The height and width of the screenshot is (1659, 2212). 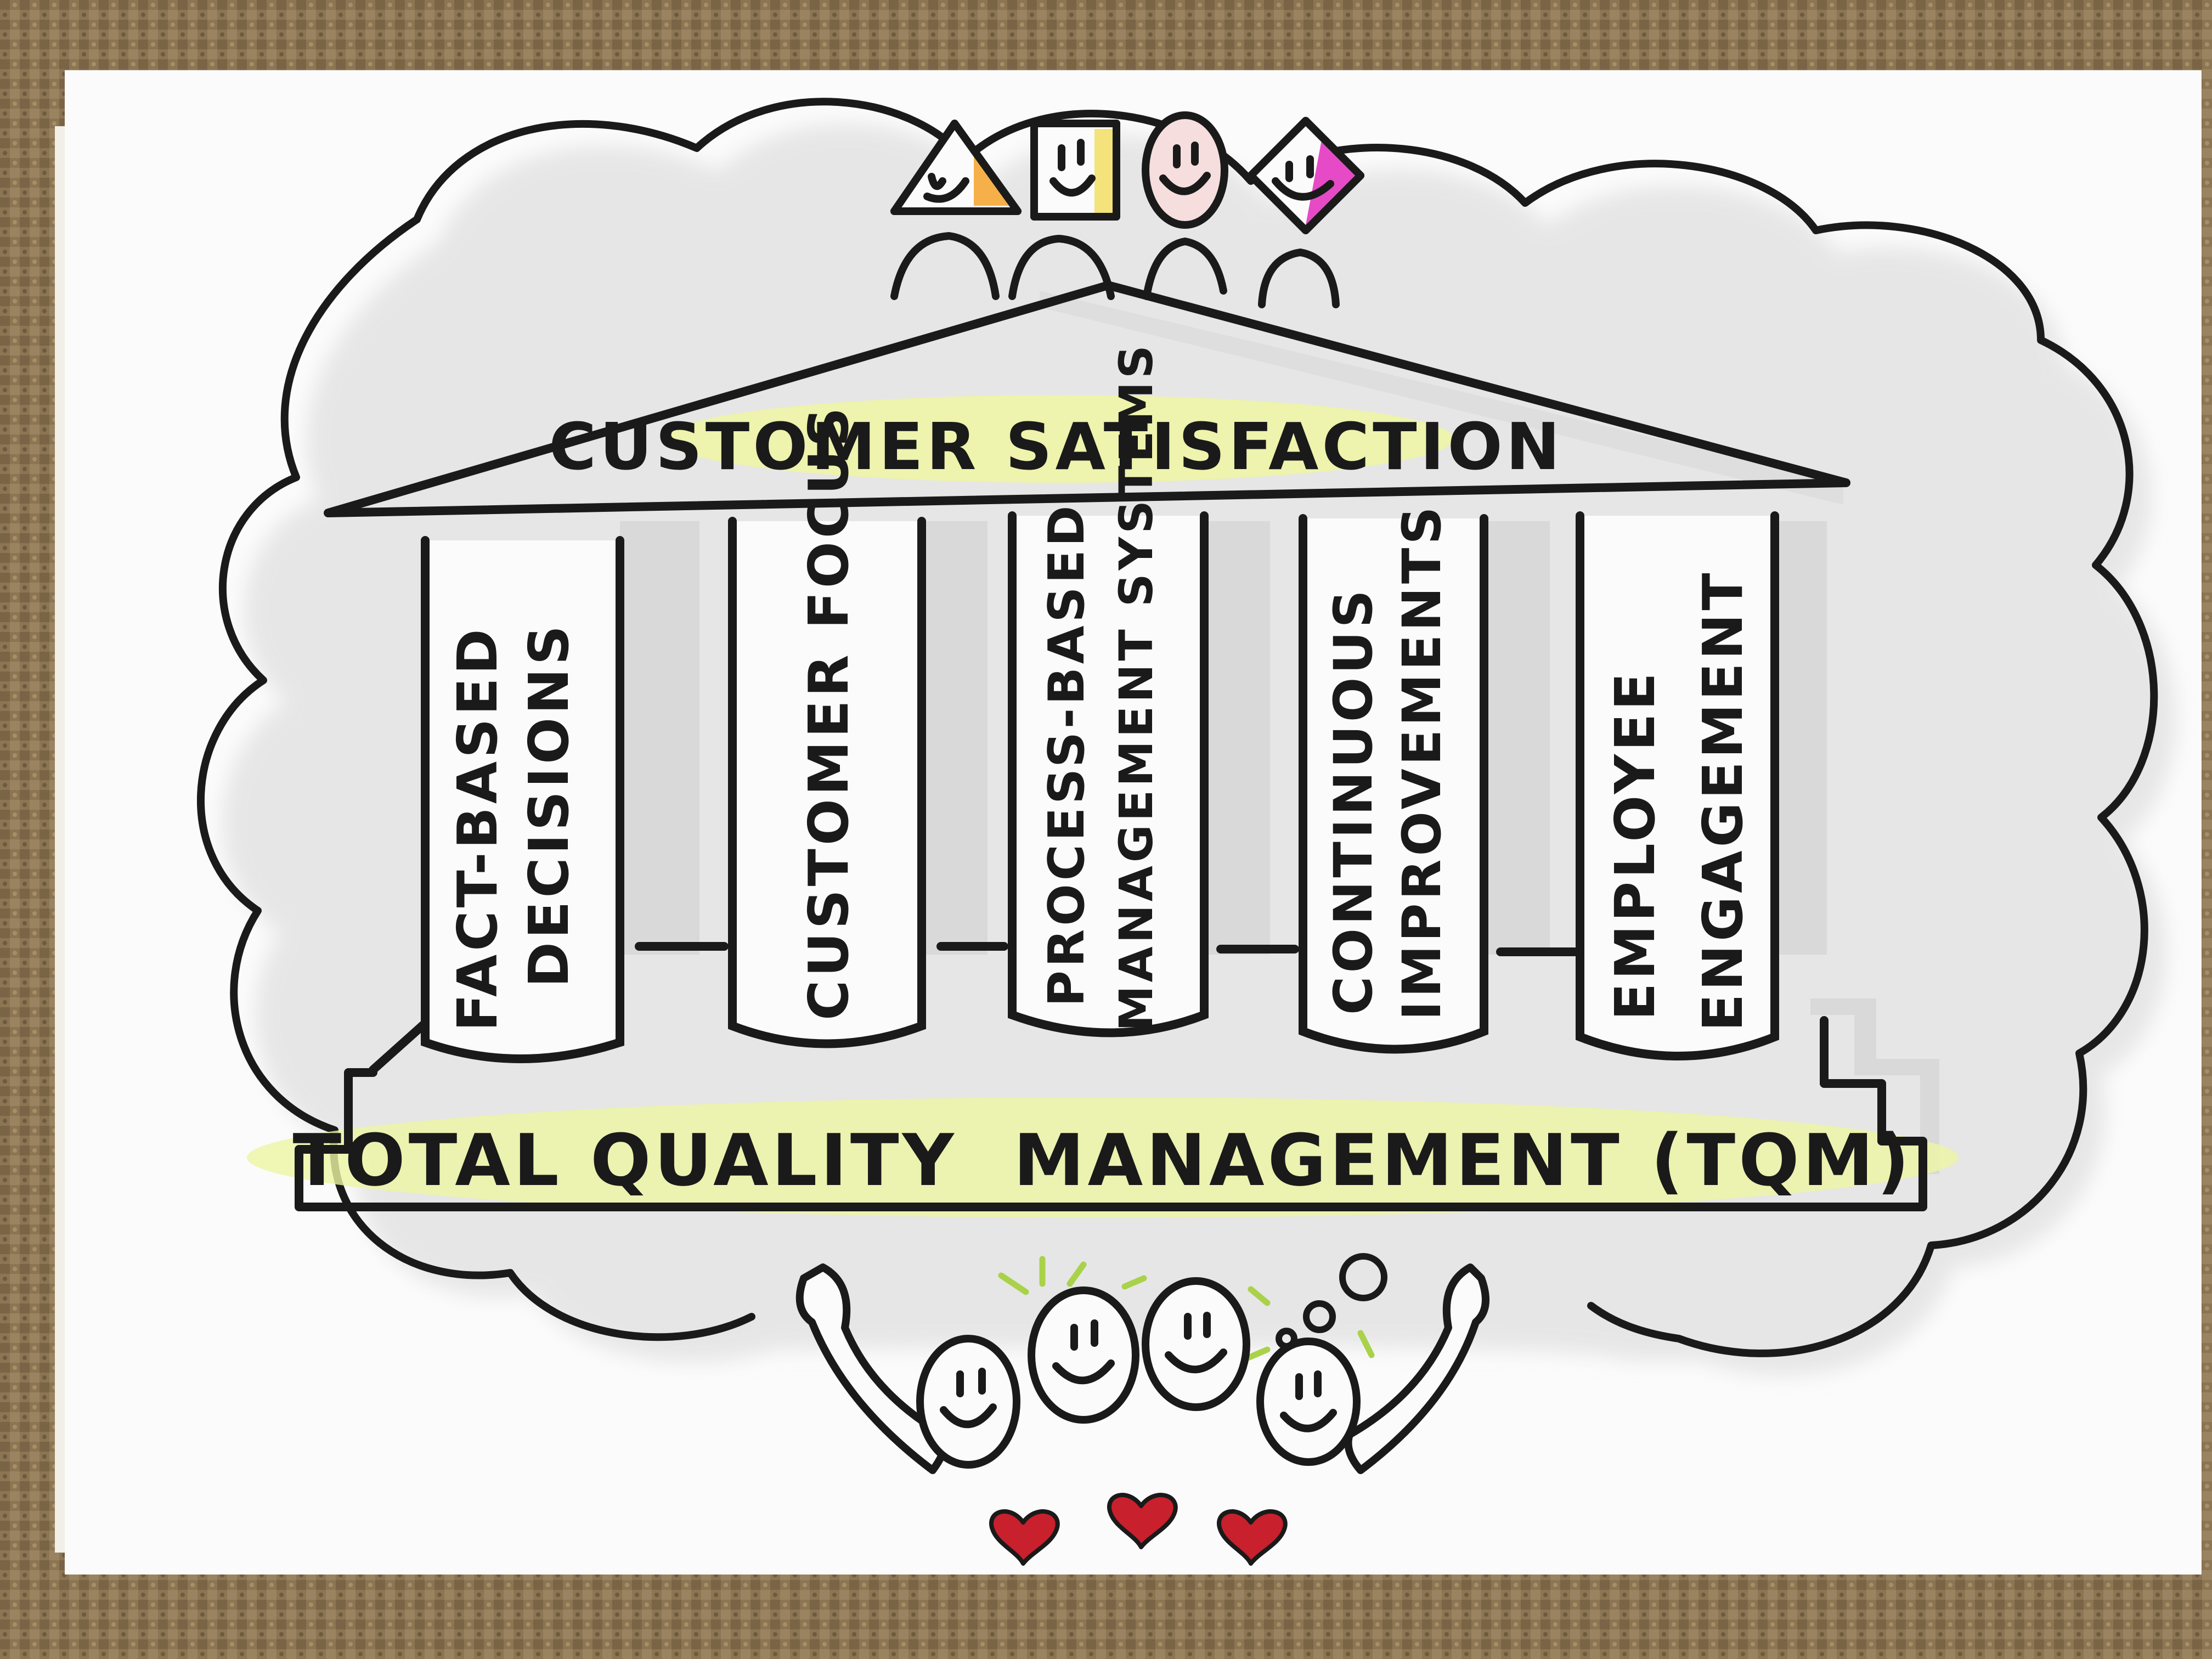 I want to click on pillar-4-label-line2: IMPROVEMENTS, so click(x=1422, y=761).